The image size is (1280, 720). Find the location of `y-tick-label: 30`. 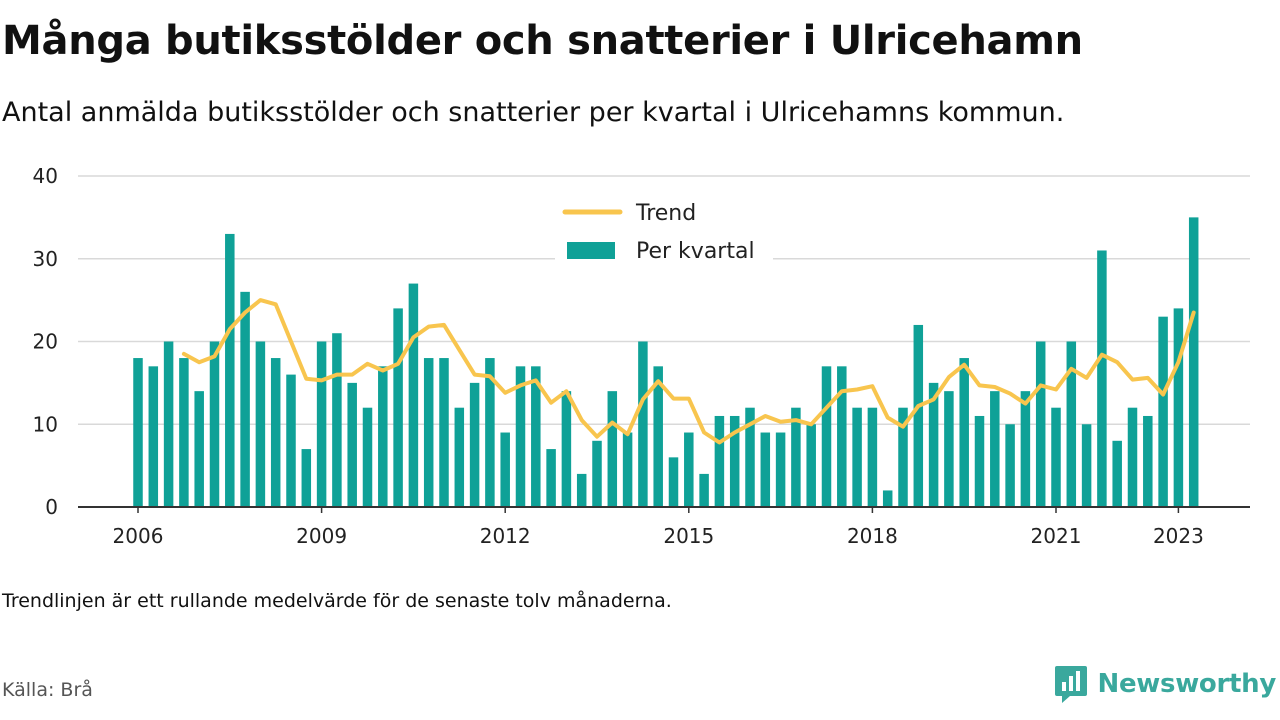

y-tick-label: 30 is located at coordinates (45, 259).